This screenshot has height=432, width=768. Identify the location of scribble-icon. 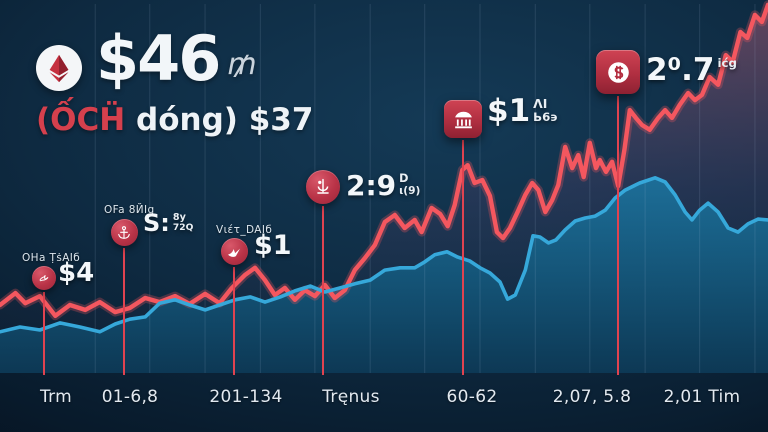
(44, 278).